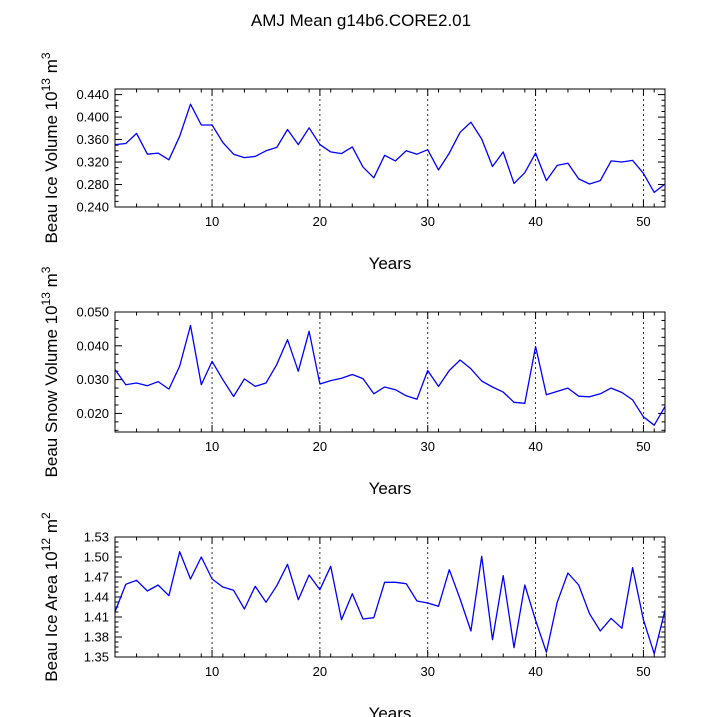  I want to click on y-tick-label: 1.35, so click(96, 657).